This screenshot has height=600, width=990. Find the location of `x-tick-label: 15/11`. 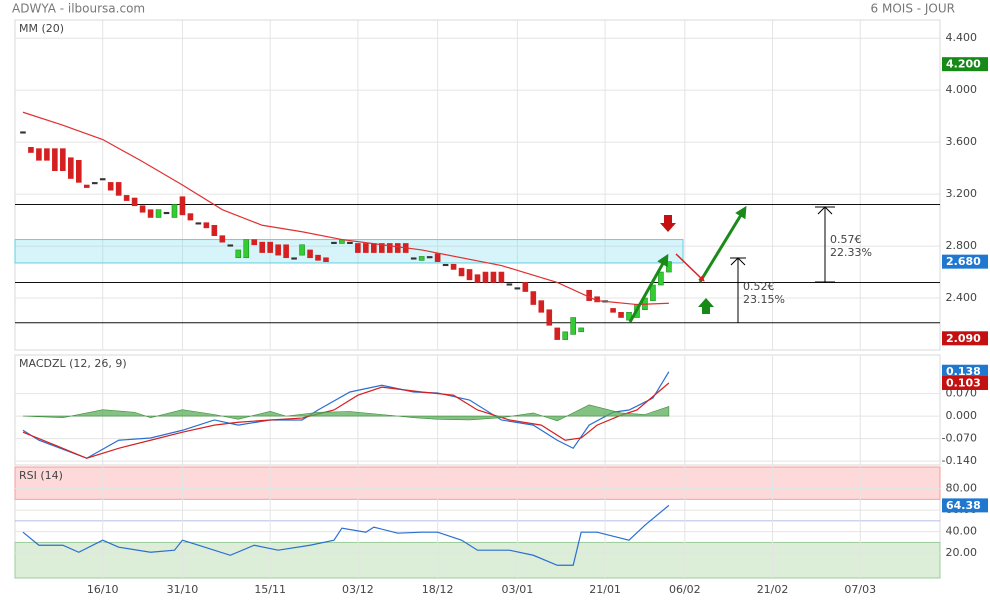

x-tick-label: 15/11 is located at coordinates (270, 589).